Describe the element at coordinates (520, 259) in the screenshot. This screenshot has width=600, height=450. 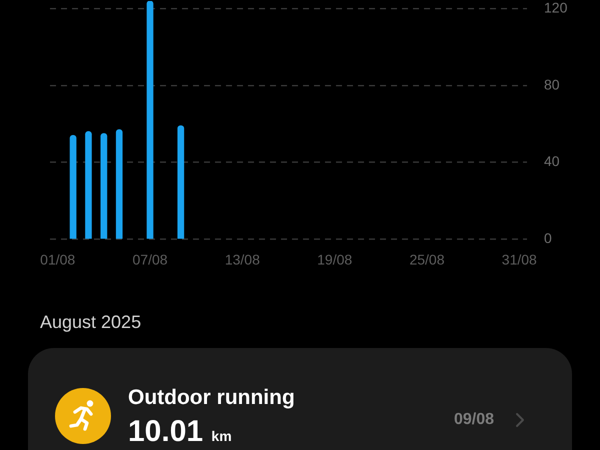
I see `x-tick-label: 31/08` at that location.